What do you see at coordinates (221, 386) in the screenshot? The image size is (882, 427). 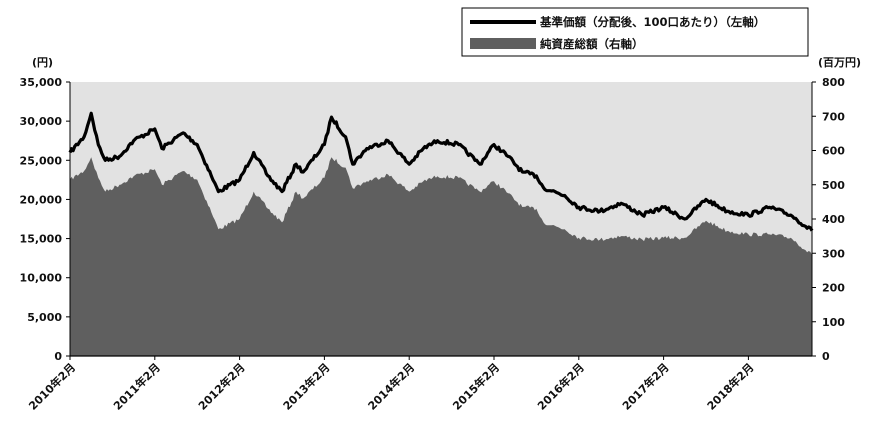 I see `x-tick-label: 2012年2月` at bounding box center [221, 386].